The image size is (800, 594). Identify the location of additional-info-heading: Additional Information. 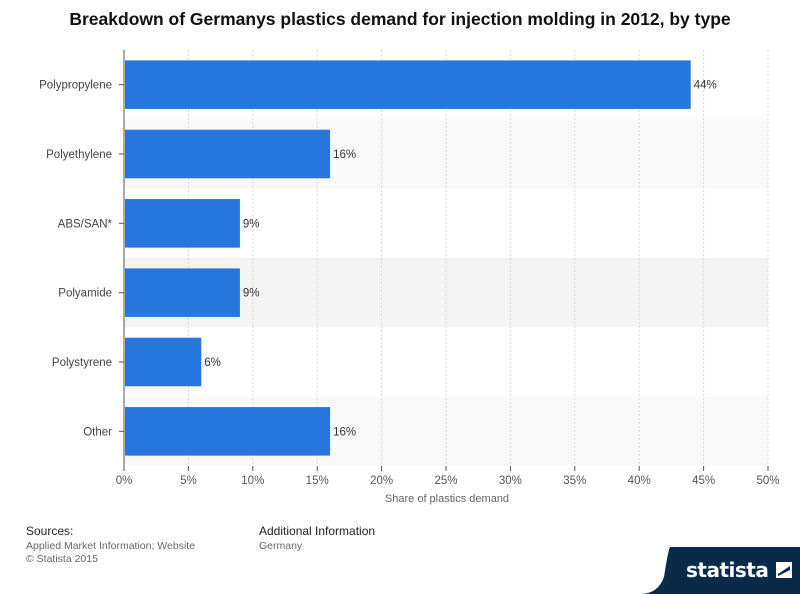
(317, 531).